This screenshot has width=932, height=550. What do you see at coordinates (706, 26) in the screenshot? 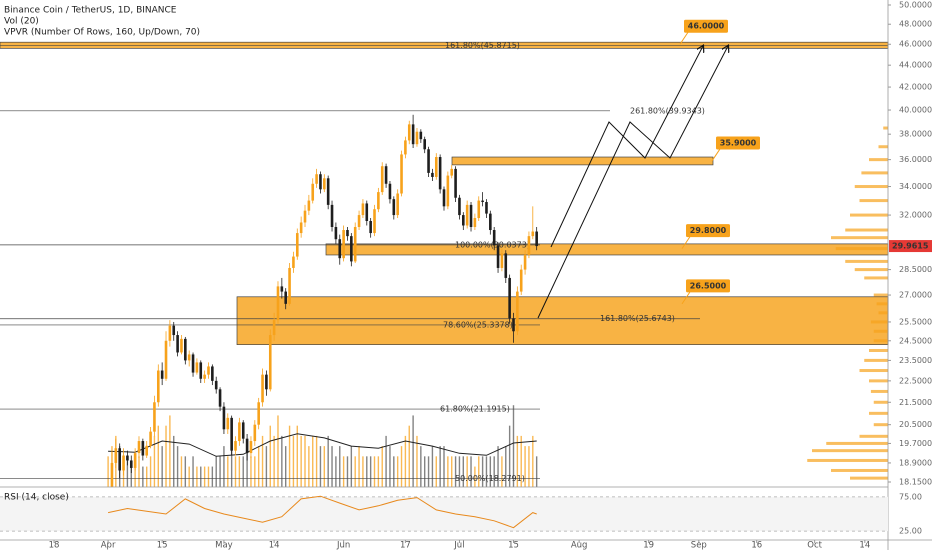
I see `tag-label: 46.0000` at bounding box center [706, 26].